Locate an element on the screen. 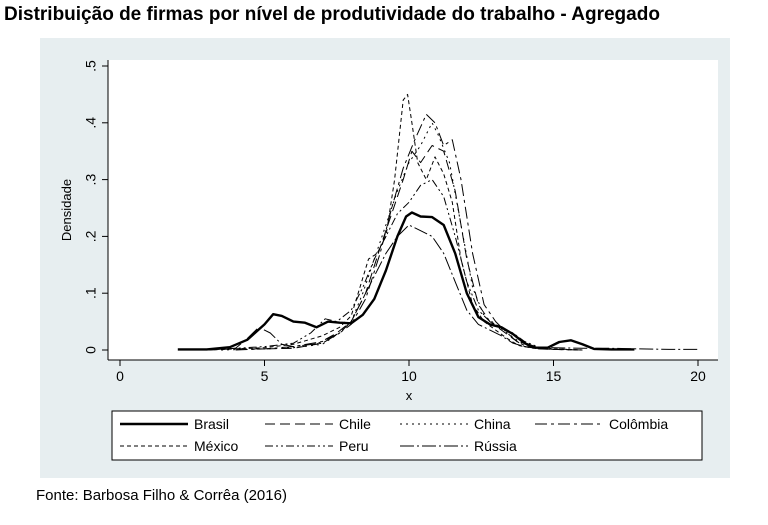 This screenshot has width=768, height=525. legend: Brasil Chile China Colômbia México Peru Rússia is located at coordinates (407, 435).